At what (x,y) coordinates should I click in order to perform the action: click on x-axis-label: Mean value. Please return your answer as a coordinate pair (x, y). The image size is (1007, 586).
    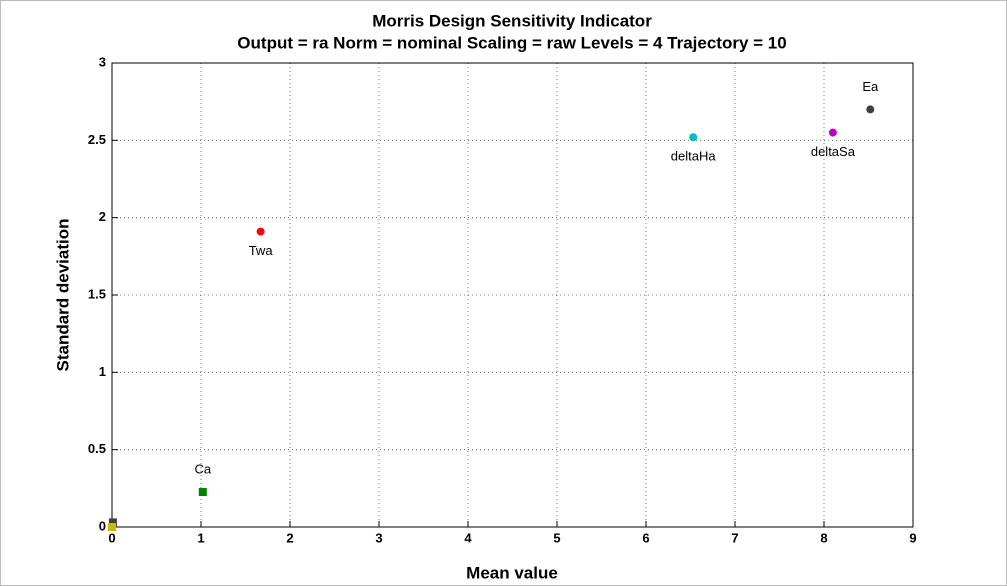
    Looking at the image, I should click on (512, 572).